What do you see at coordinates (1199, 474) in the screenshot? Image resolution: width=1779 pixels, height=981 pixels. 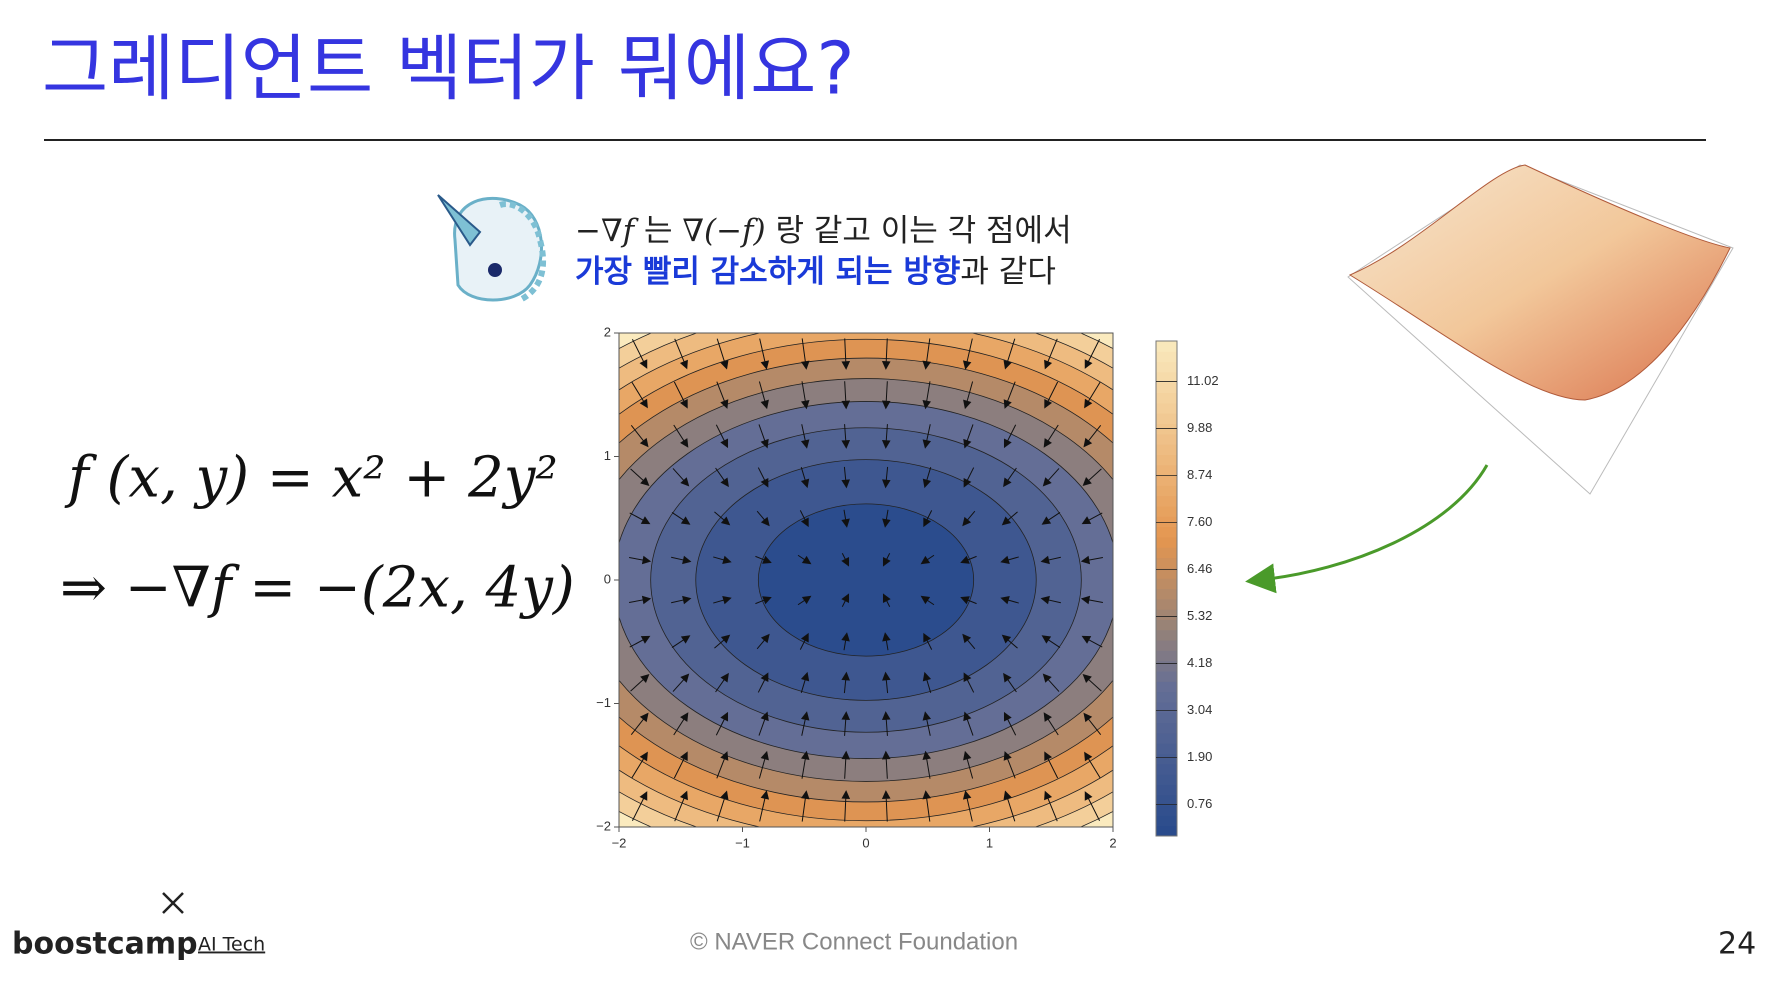 I see `colorbar-tick-label: 8.74` at bounding box center [1199, 474].